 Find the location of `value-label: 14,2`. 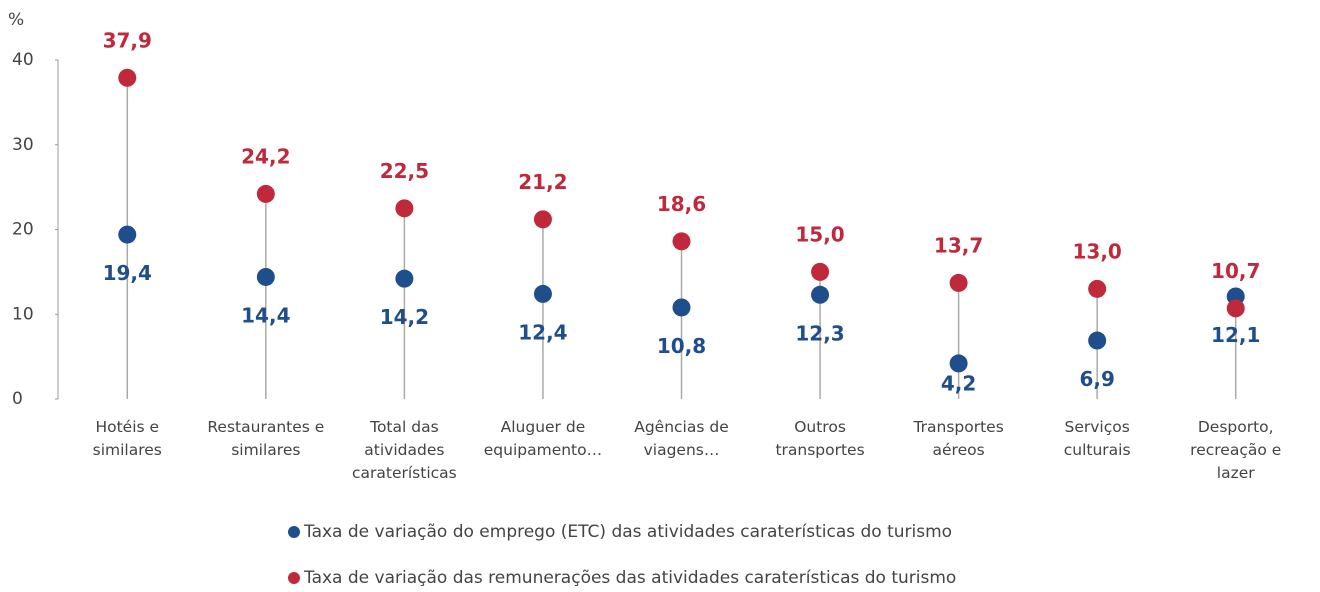

value-label: 14,2 is located at coordinates (404, 317).